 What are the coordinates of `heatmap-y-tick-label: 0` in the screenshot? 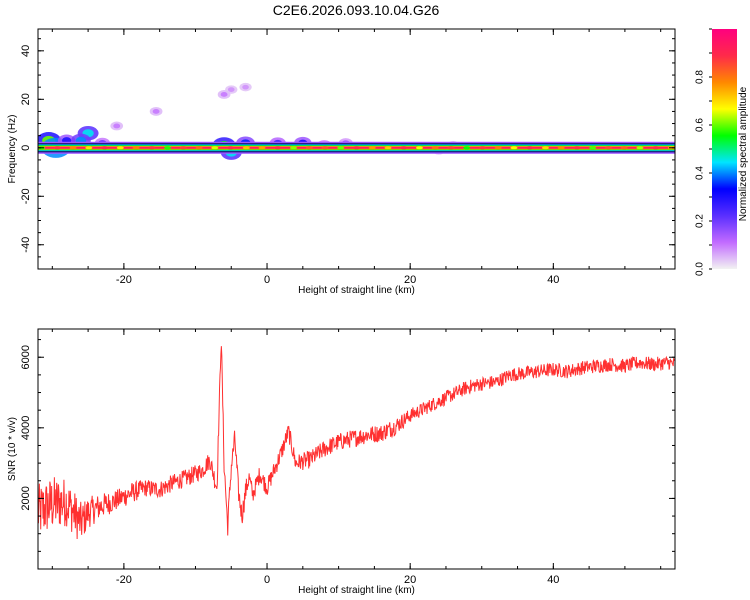 It's located at (26, 148).